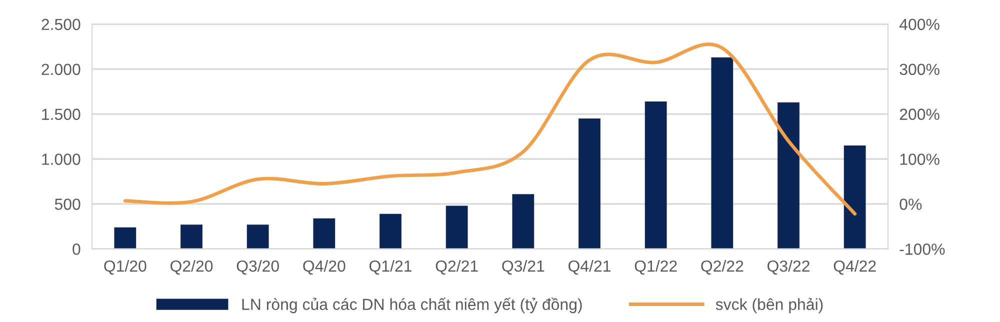  I want to click on legend-label: svck (bên phải), so click(769, 306).